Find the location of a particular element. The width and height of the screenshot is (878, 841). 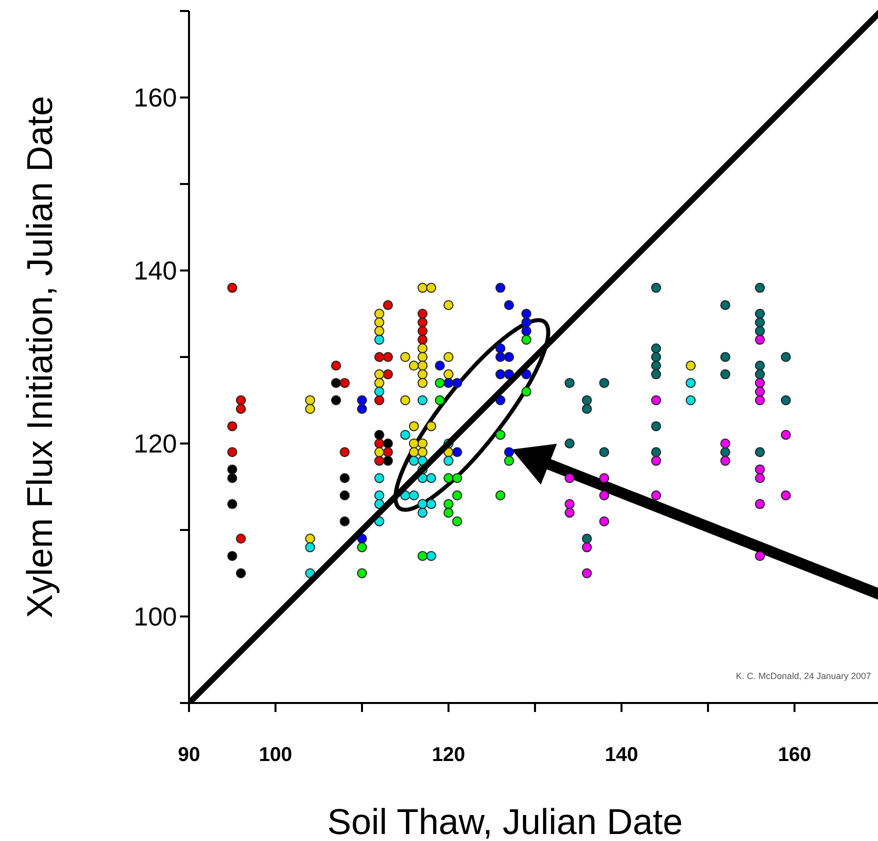

x-tick-label: 160 is located at coordinates (795, 755).